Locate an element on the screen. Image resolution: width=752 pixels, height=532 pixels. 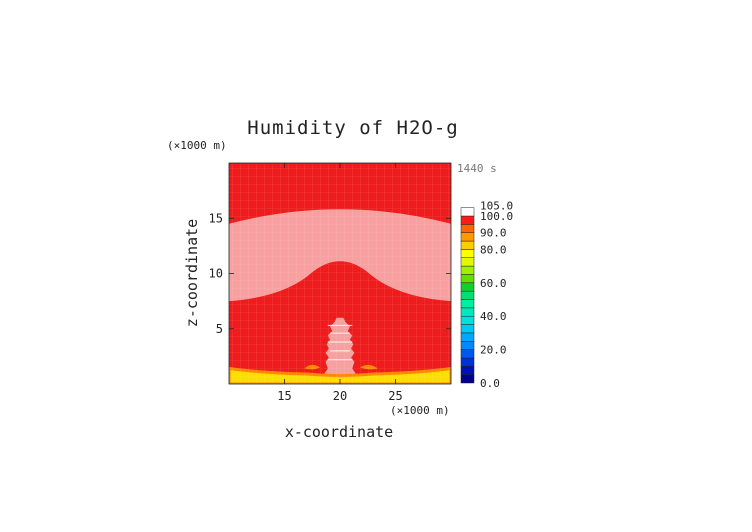
y-axis: 5 10 15 is located at coordinates (330, 273).